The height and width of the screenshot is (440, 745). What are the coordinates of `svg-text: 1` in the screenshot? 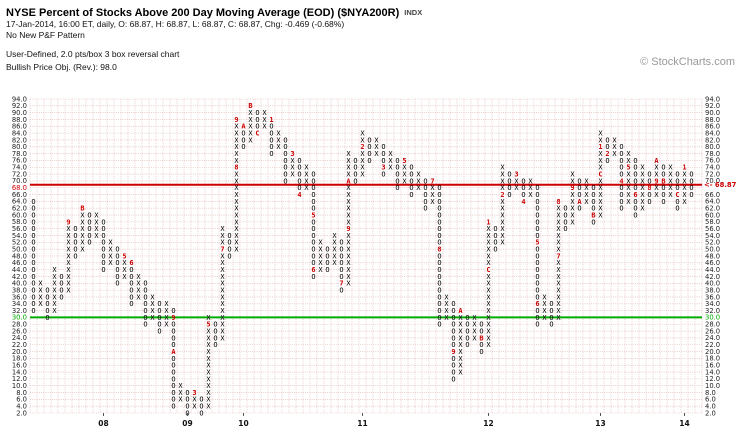 It's located at (488, 222).